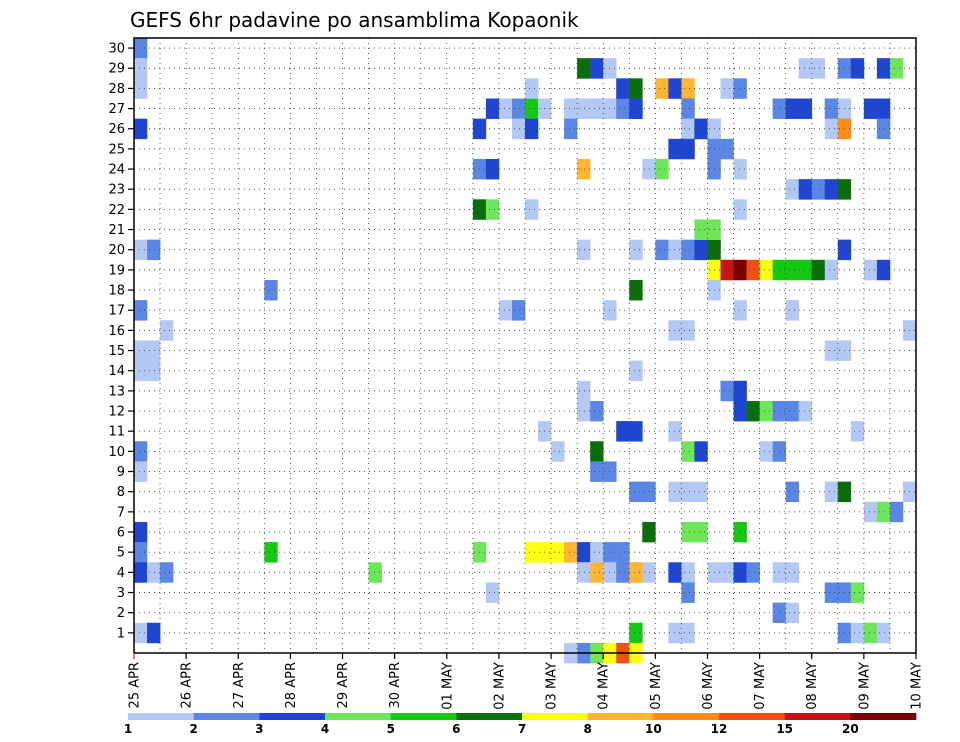 This screenshot has height=742, width=960. Describe the element at coordinates (116, 89) in the screenshot. I see `y-tick-label: 28` at that location.